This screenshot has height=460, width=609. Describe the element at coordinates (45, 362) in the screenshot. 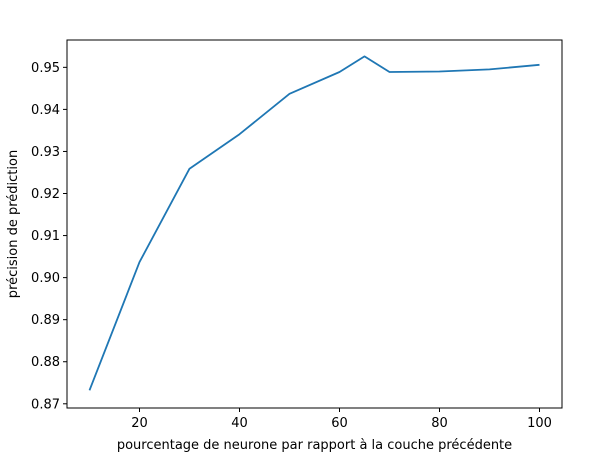

I see `y-tick-label: 0.88` at that location.